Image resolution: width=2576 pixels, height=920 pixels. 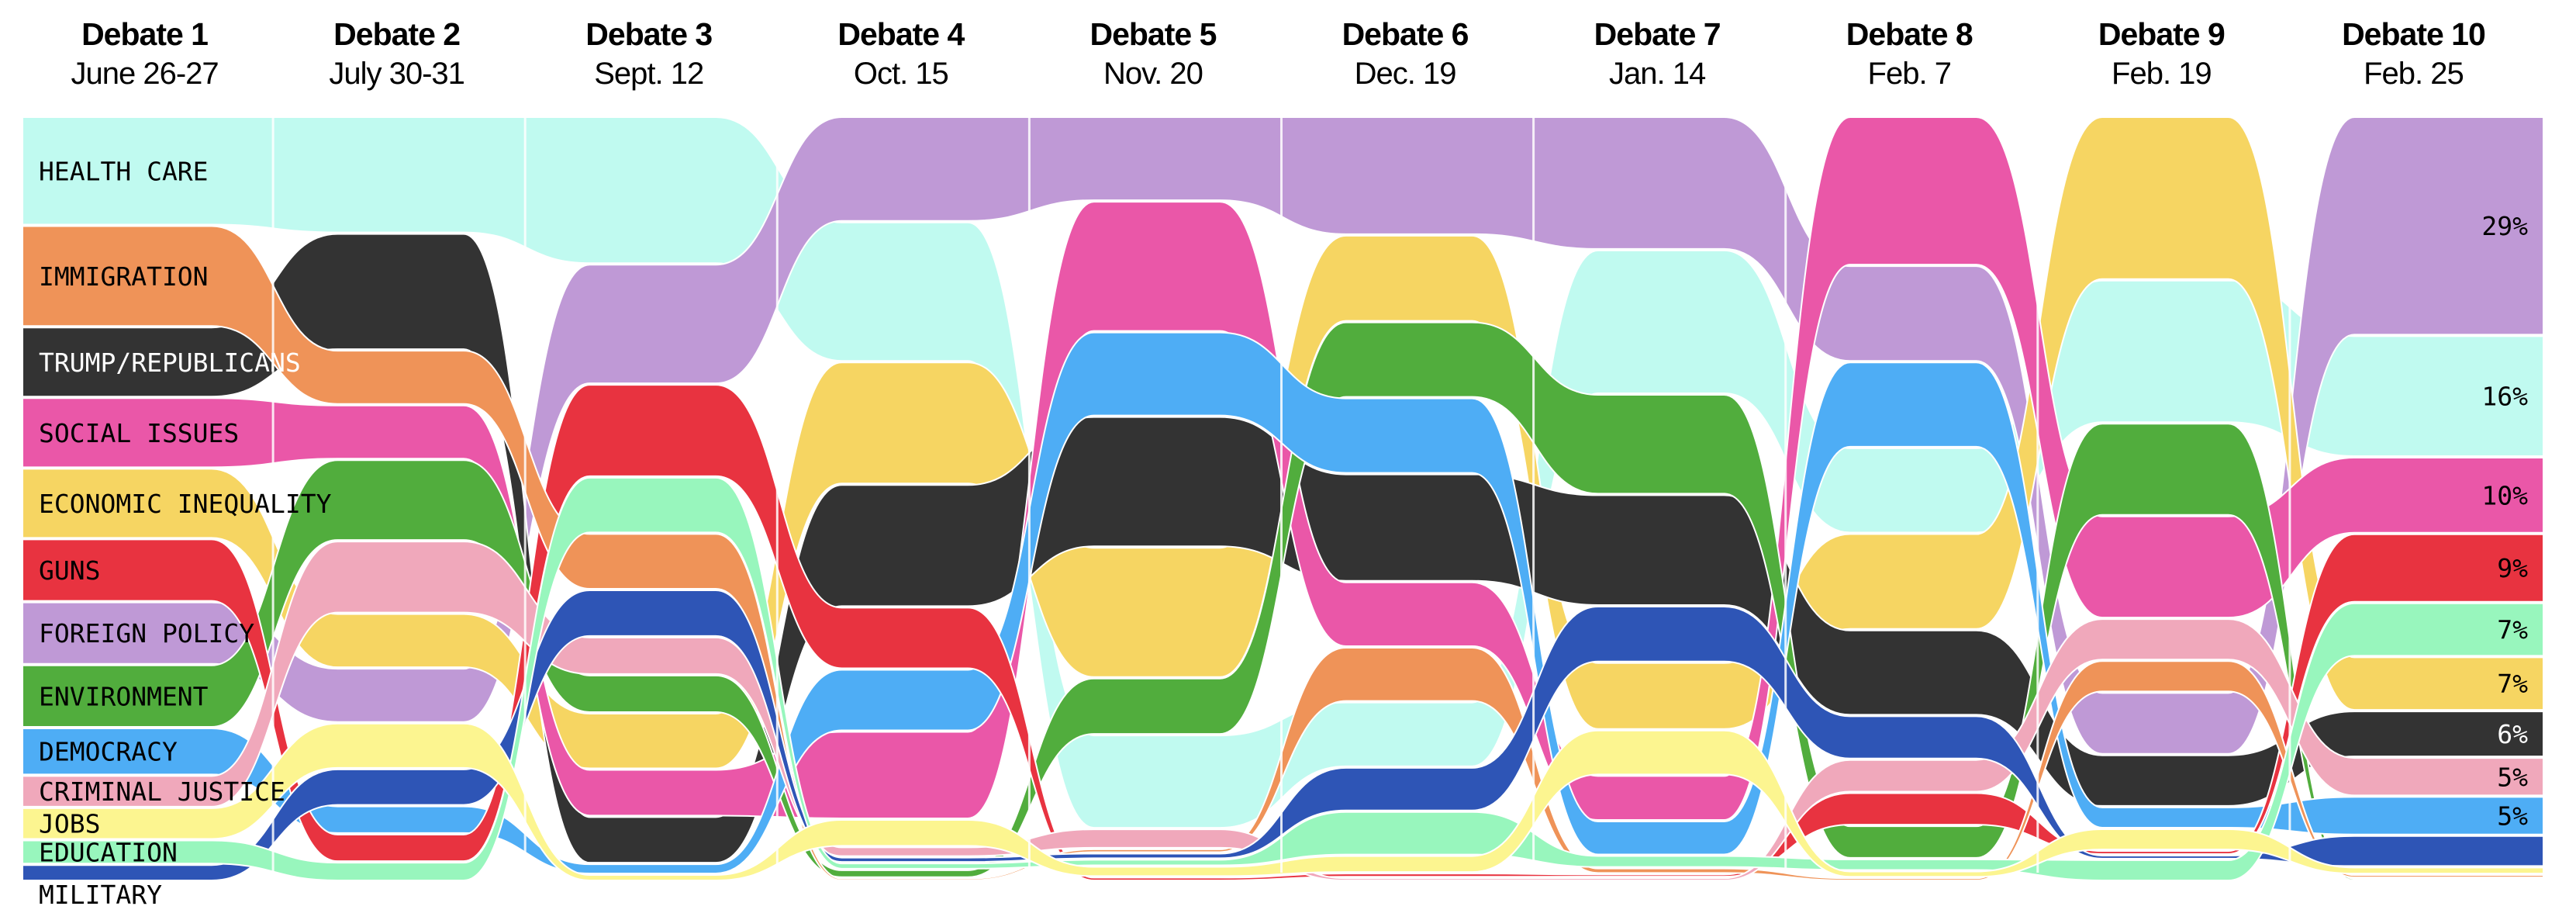 What do you see at coordinates (1153, 74) in the screenshot?
I see `debate-date: Nov. 20` at bounding box center [1153, 74].